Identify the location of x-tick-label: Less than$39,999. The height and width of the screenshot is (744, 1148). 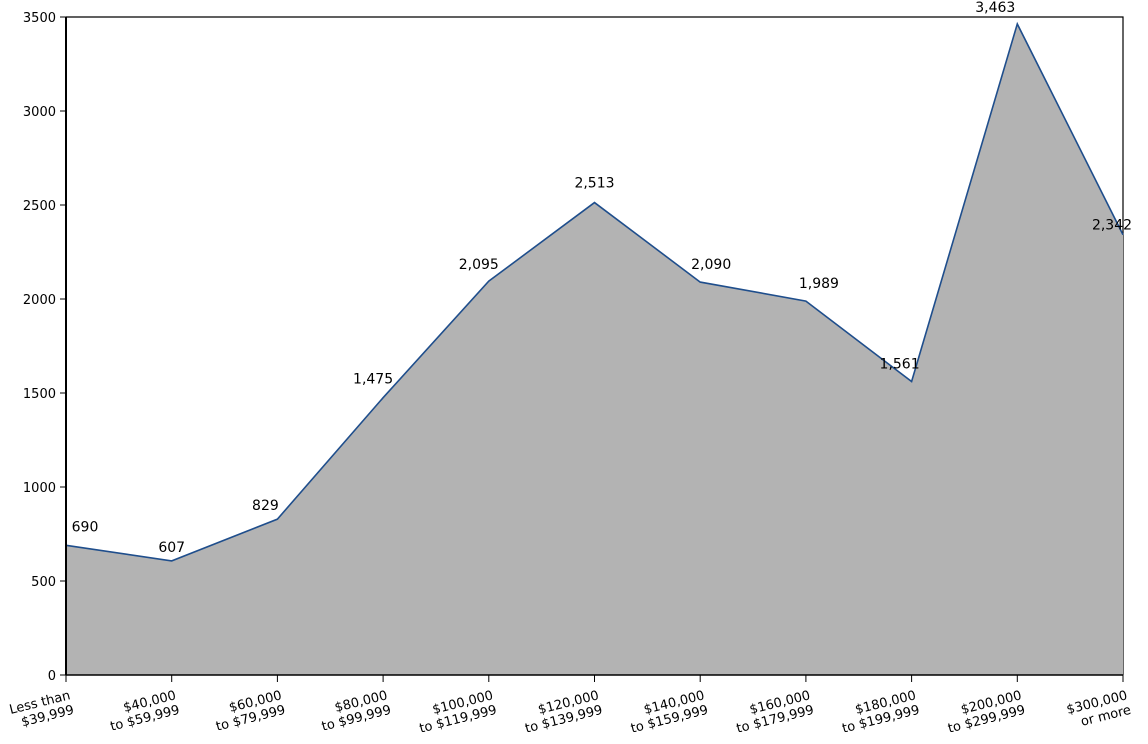
(42, 710).